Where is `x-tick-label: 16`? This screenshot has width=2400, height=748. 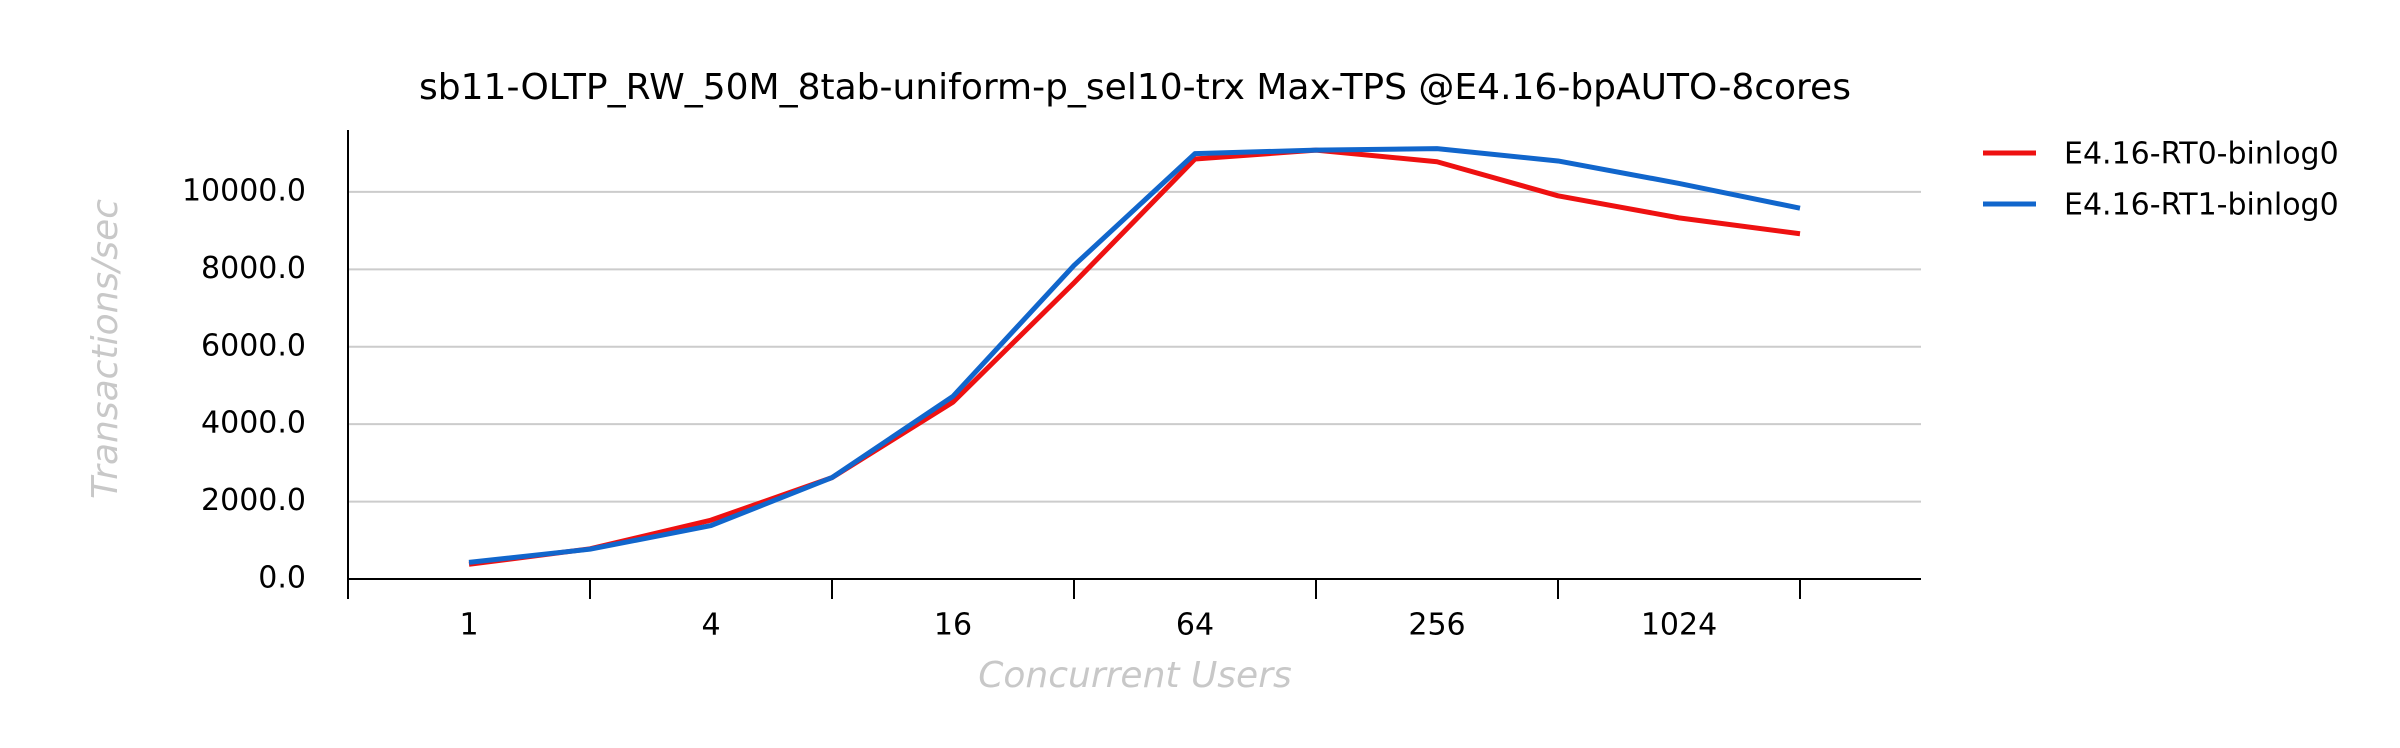 x-tick-label: 16 is located at coordinates (953, 625).